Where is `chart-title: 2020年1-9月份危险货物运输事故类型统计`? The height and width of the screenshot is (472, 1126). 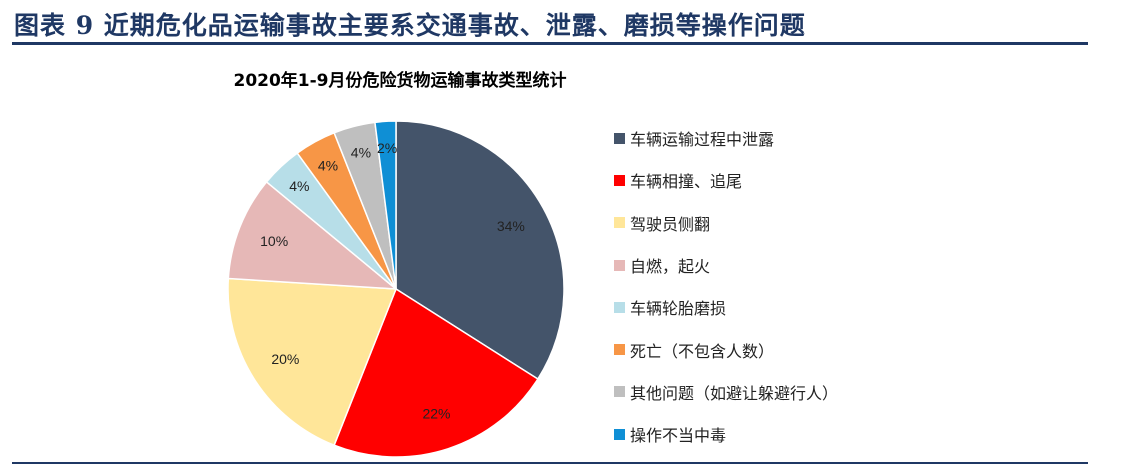
chart-title: 2020年1-9月份危险货物运输事故类型统计 is located at coordinates (400, 81).